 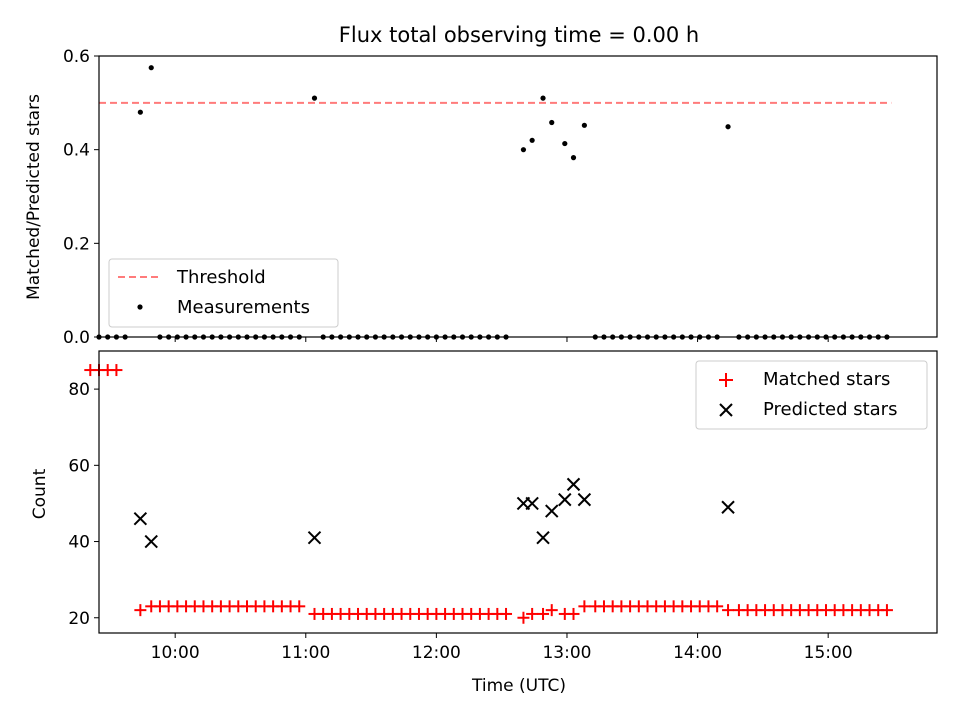 What do you see at coordinates (40, 493) in the screenshot?
I see `bottom-y-axis-label: Count` at bounding box center [40, 493].